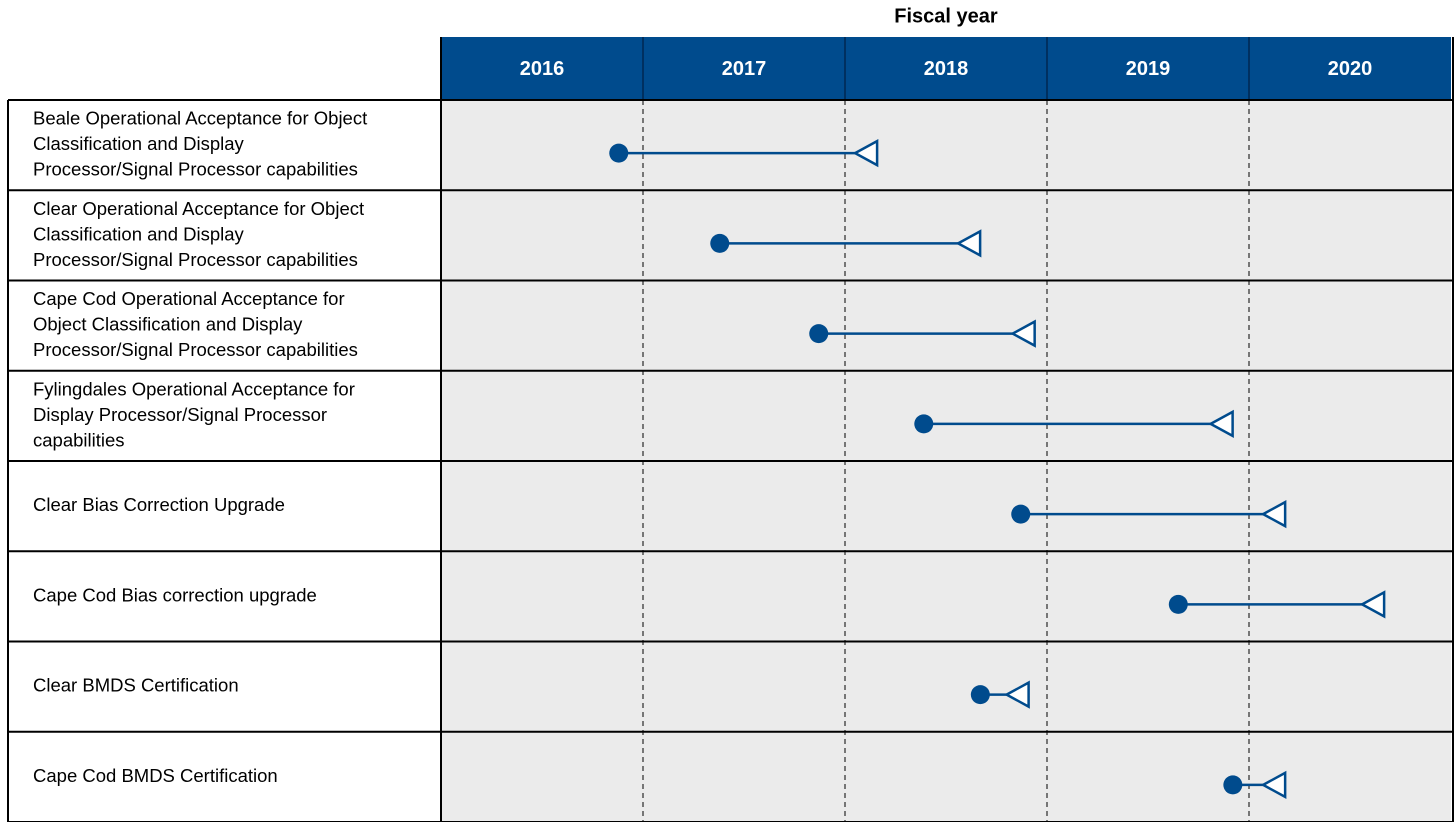 This screenshot has width=1455, height=822. Describe the element at coordinates (136, 685) in the screenshot. I see `row-label: Clear BMDS Certification` at that location.